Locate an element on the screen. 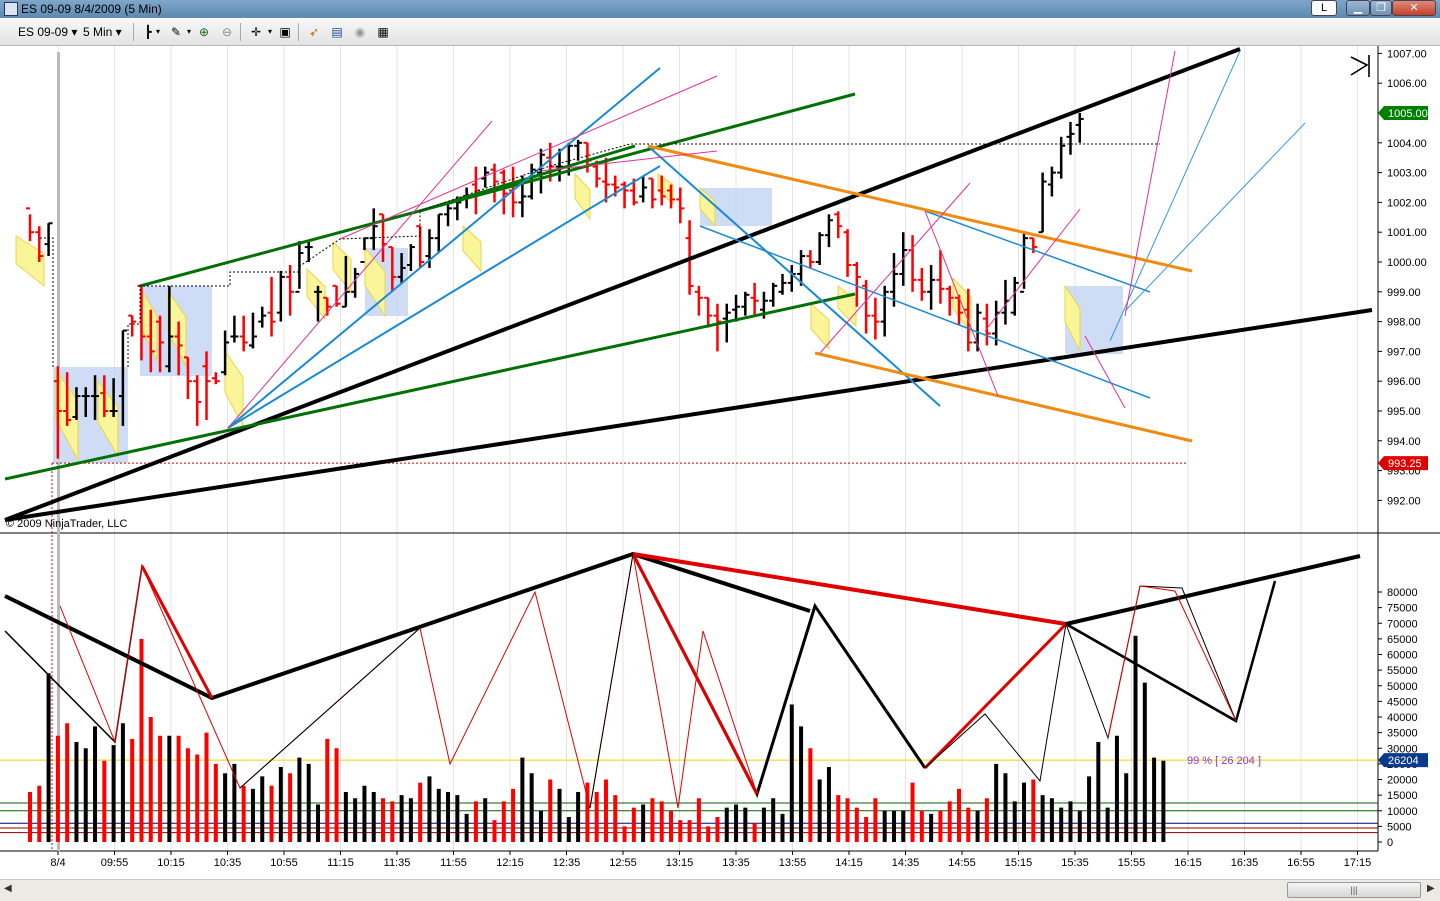 The image size is (1440, 901). minimize-icon: ▁ is located at coordinates (1358, 8).